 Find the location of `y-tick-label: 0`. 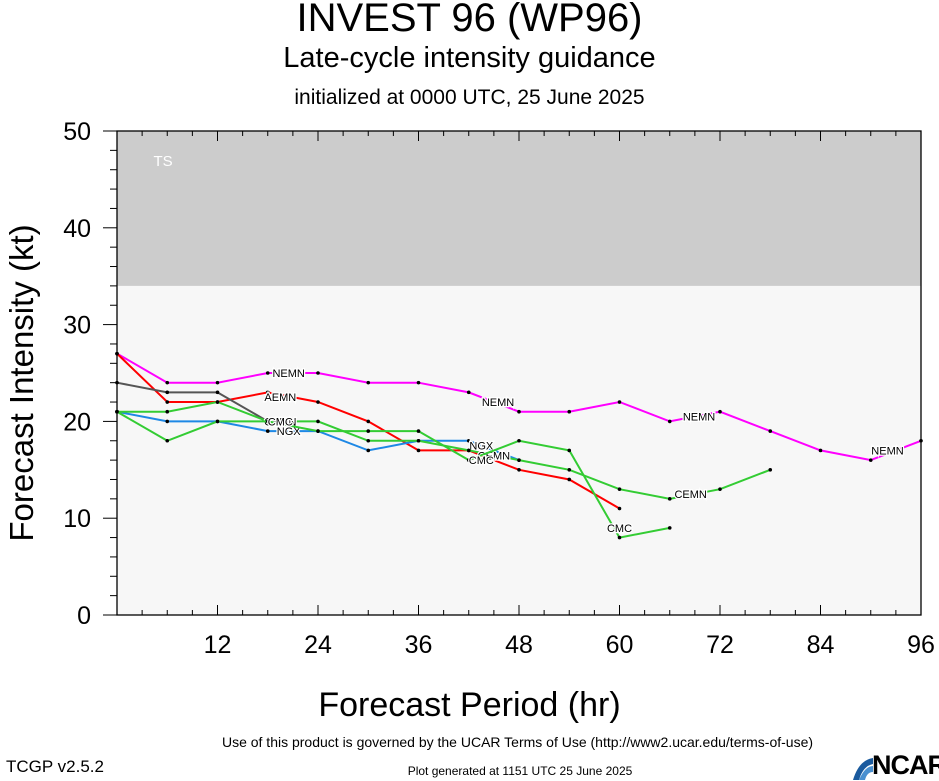

y-tick-label: 0 is located at coordinates (84, 616).